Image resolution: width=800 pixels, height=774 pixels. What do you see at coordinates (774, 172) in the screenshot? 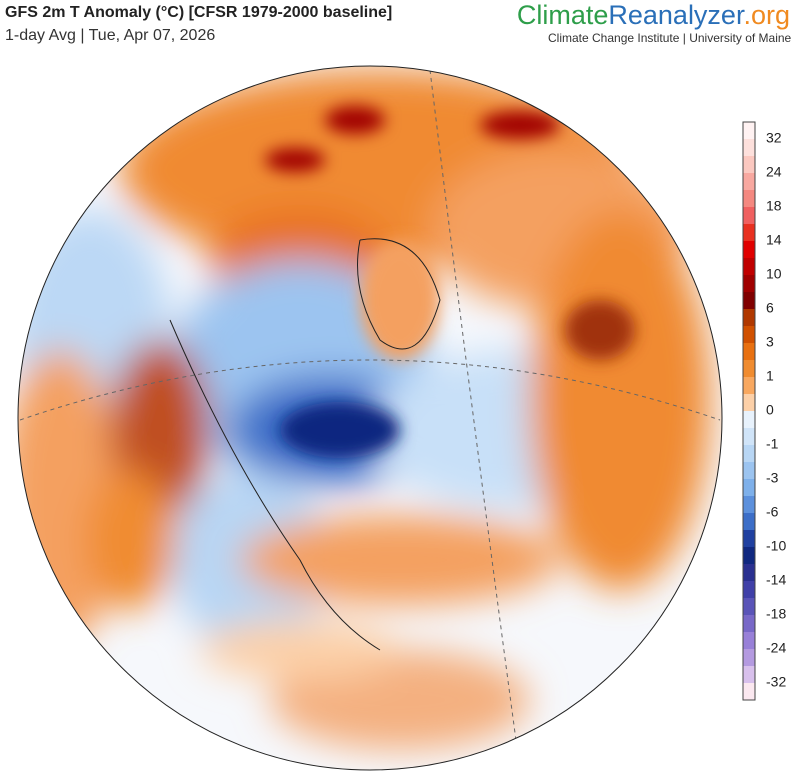
I see `colorbar-label: 24` at bounding box center [774, 172].